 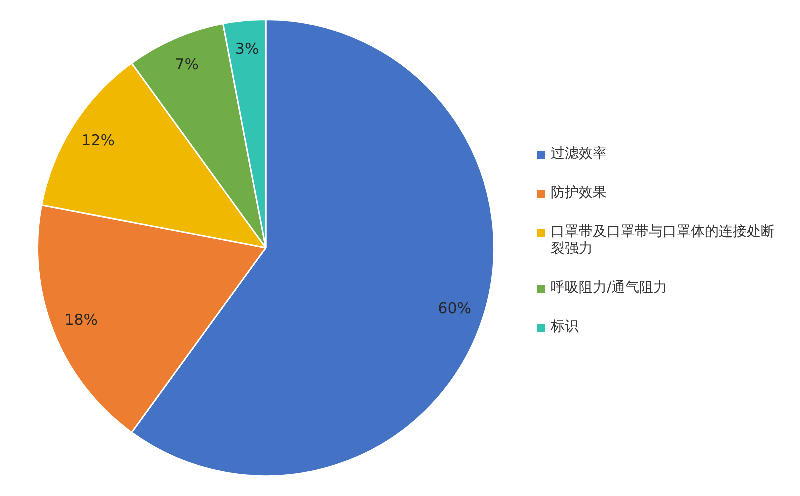 What do you see at coordinates (455, 308) in the screenshot?
I see `data-label: 60%` at bounding box center [455, 308].